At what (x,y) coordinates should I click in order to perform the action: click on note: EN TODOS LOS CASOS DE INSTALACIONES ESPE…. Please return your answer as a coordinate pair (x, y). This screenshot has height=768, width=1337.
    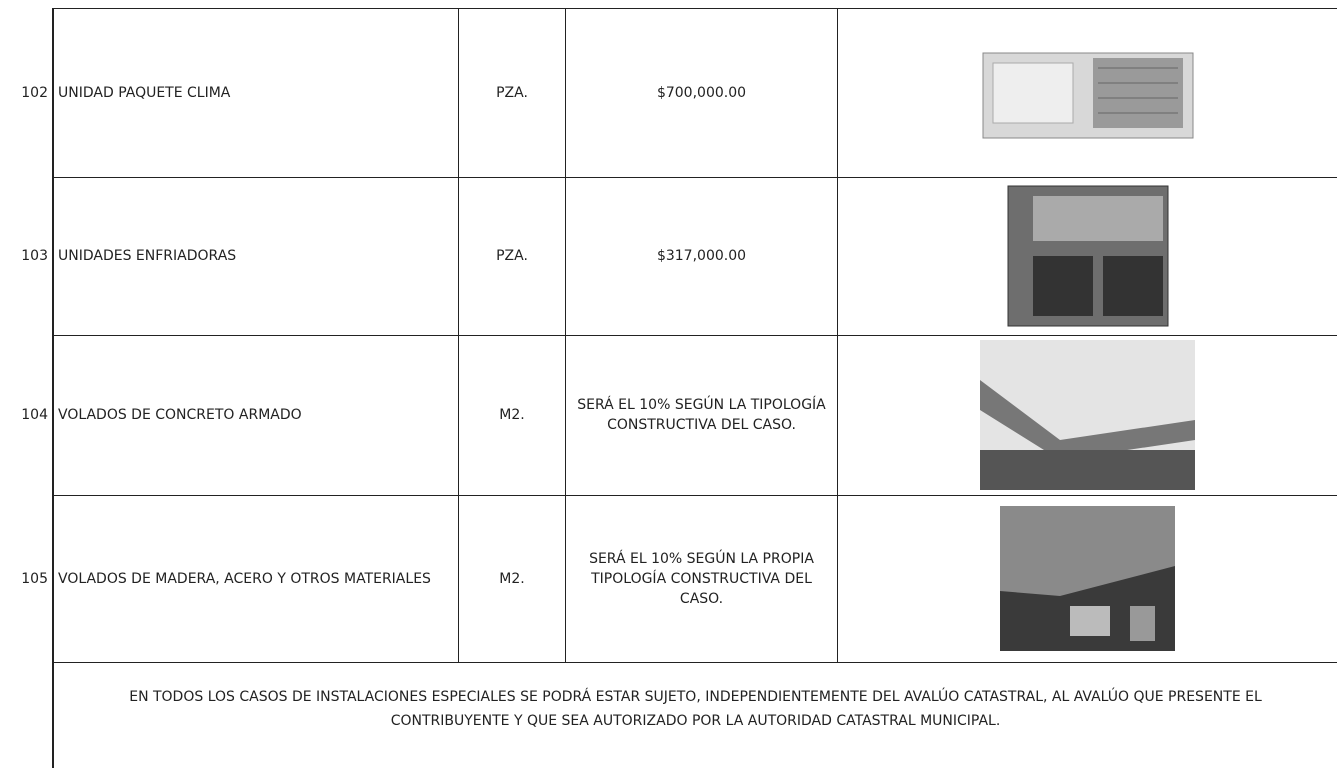
    Looking at the image, I should click on (694, 715).